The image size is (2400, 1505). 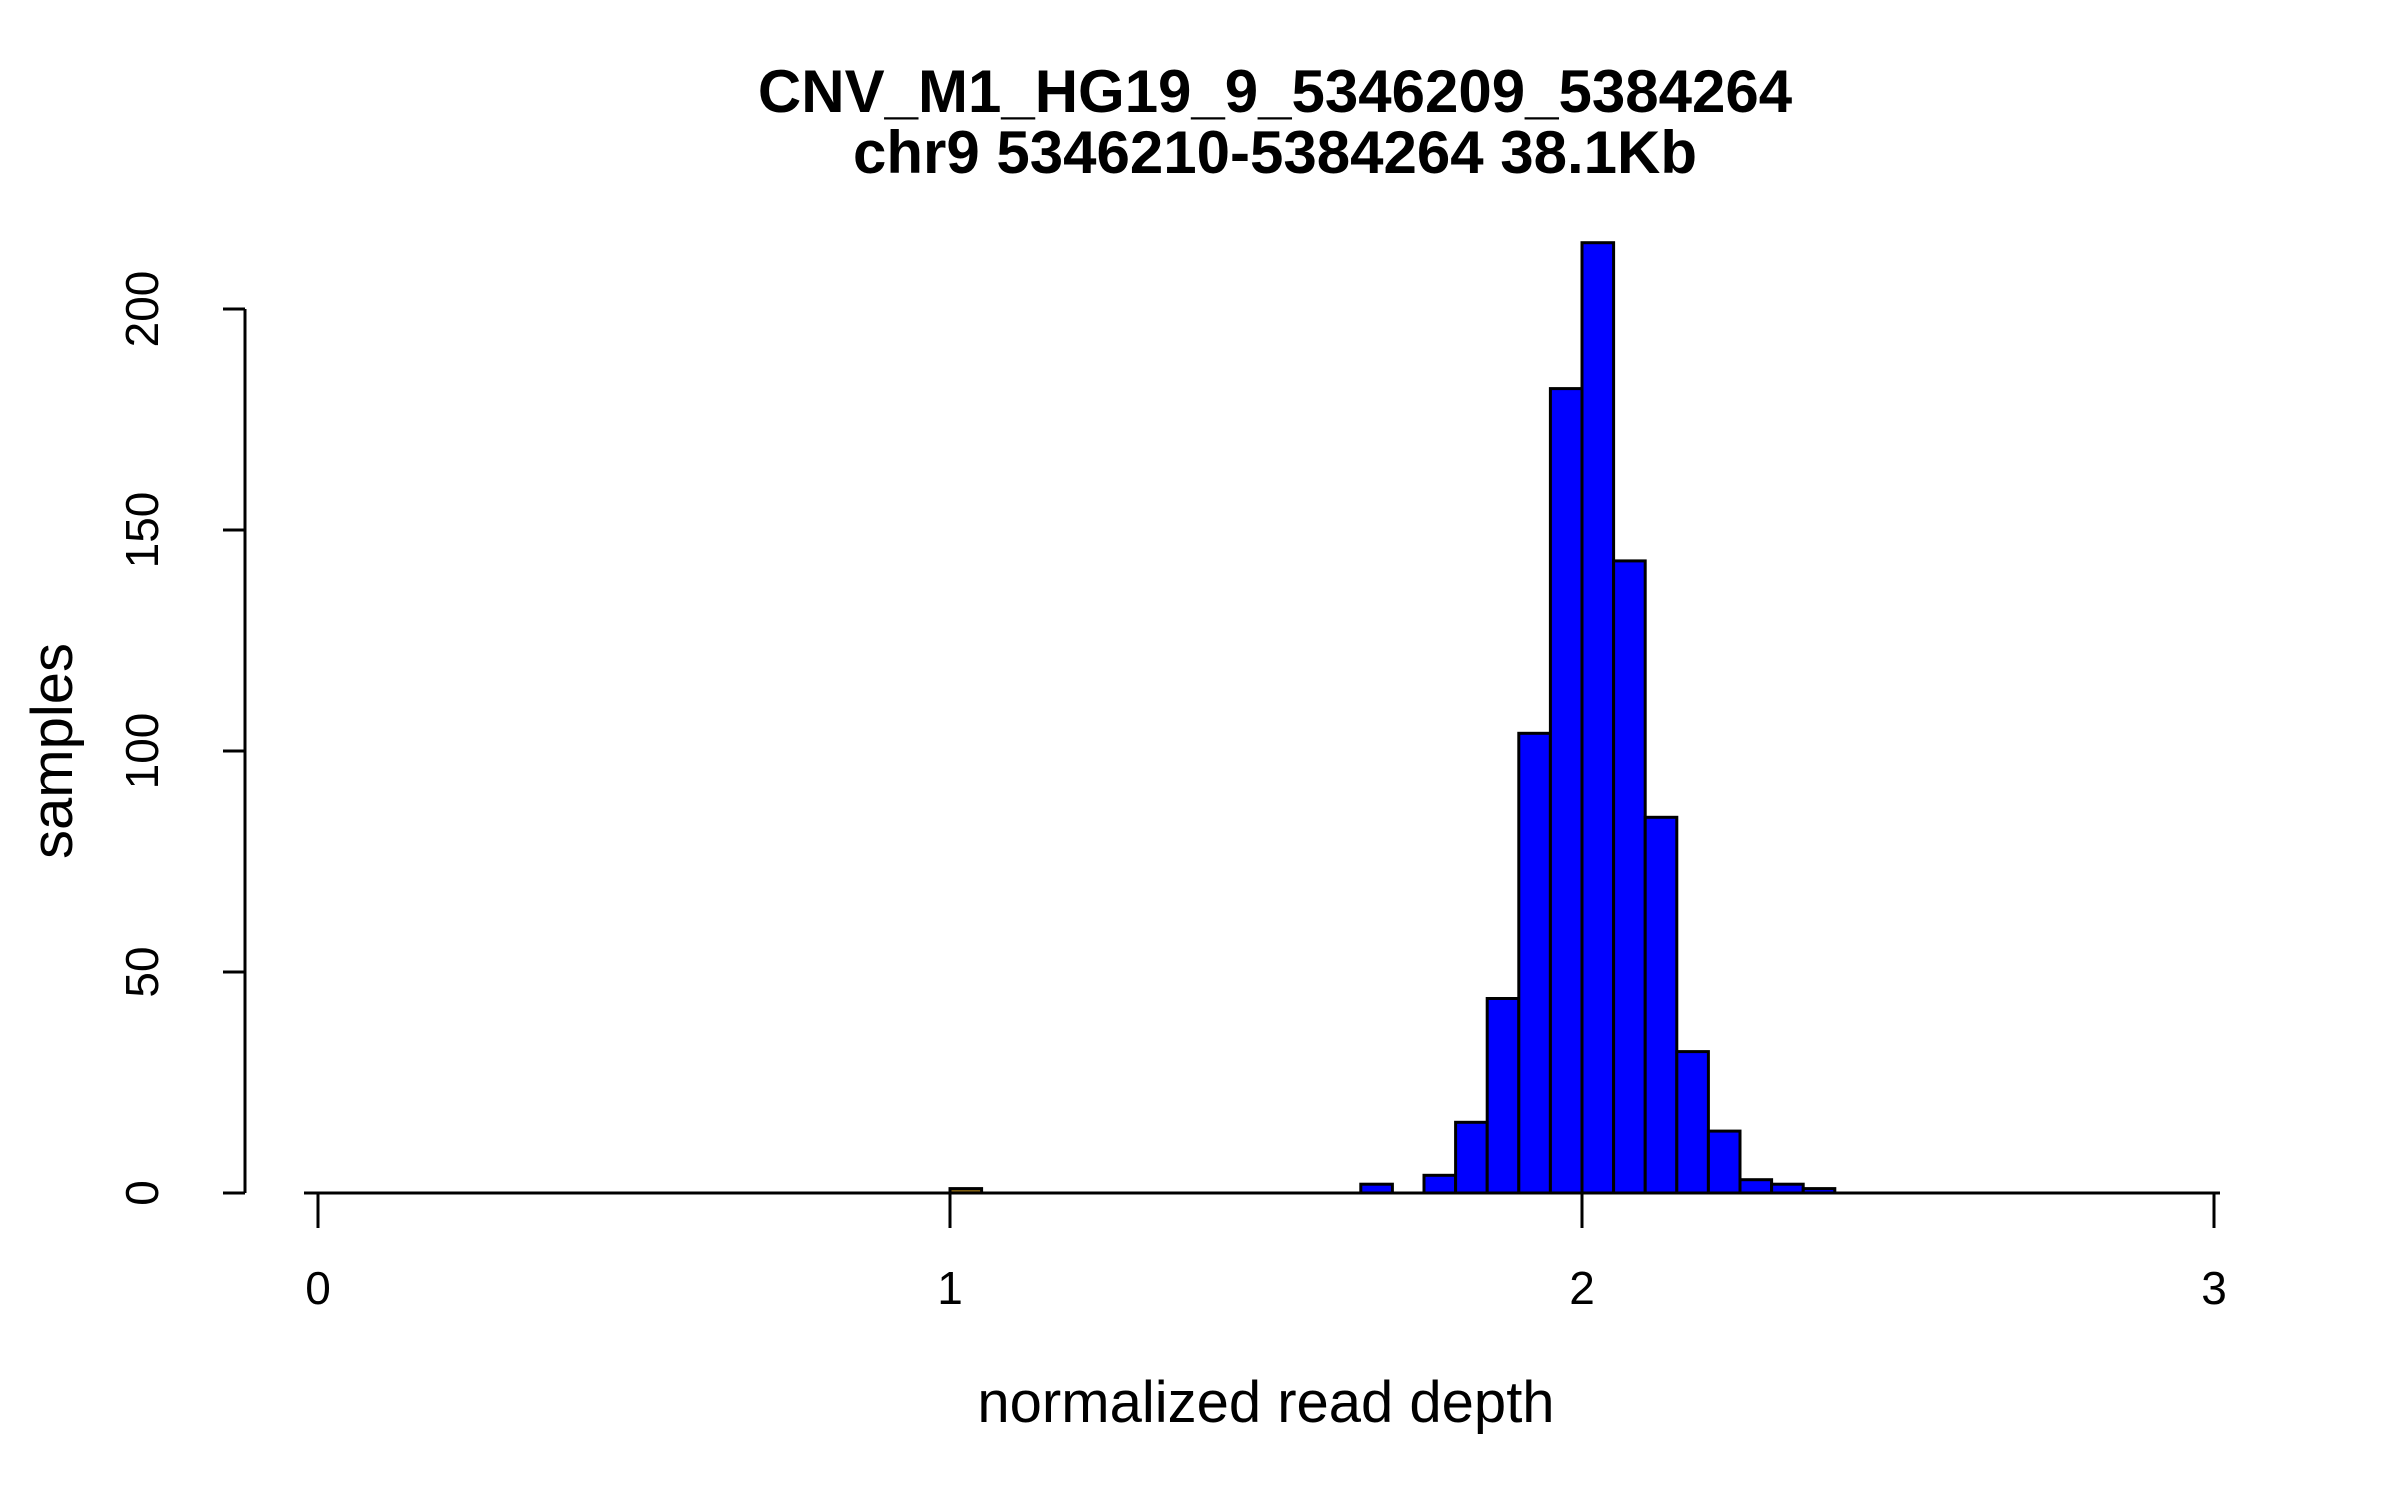 I want to click on y-tick-label: 0, so click(x=142, y=1193).